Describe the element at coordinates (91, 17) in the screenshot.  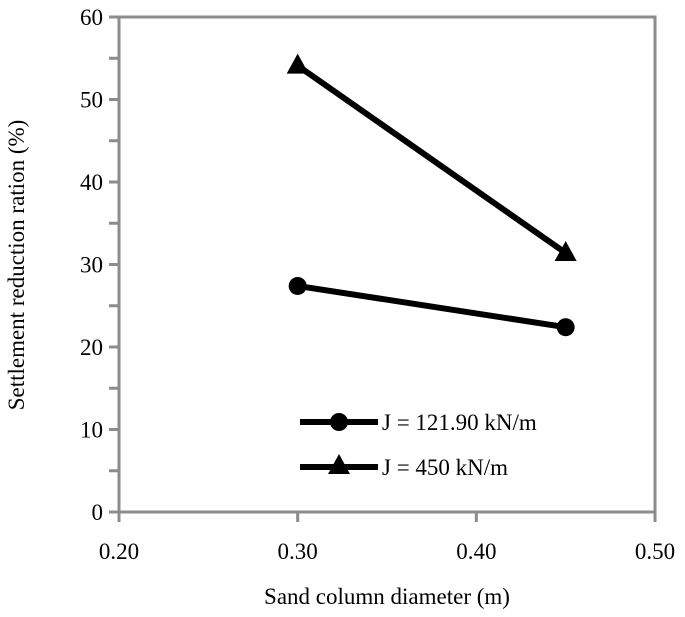
I see `y-tick-label: 60` at that location.